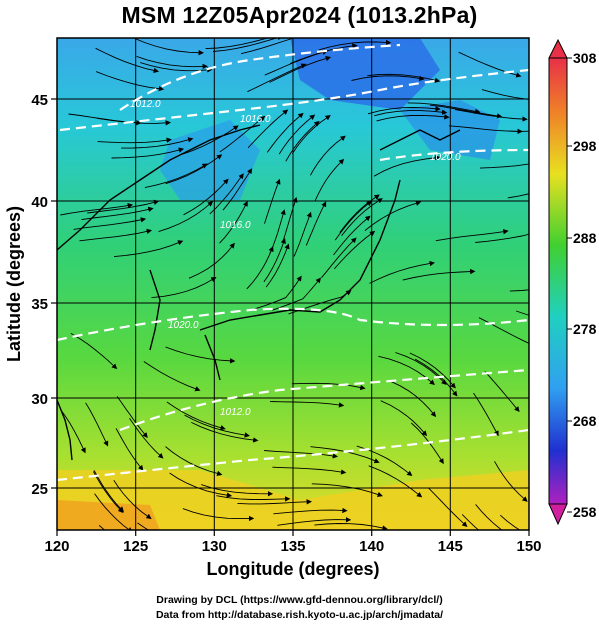  I want to click on colorbar-label: 268, so click(585, 421).